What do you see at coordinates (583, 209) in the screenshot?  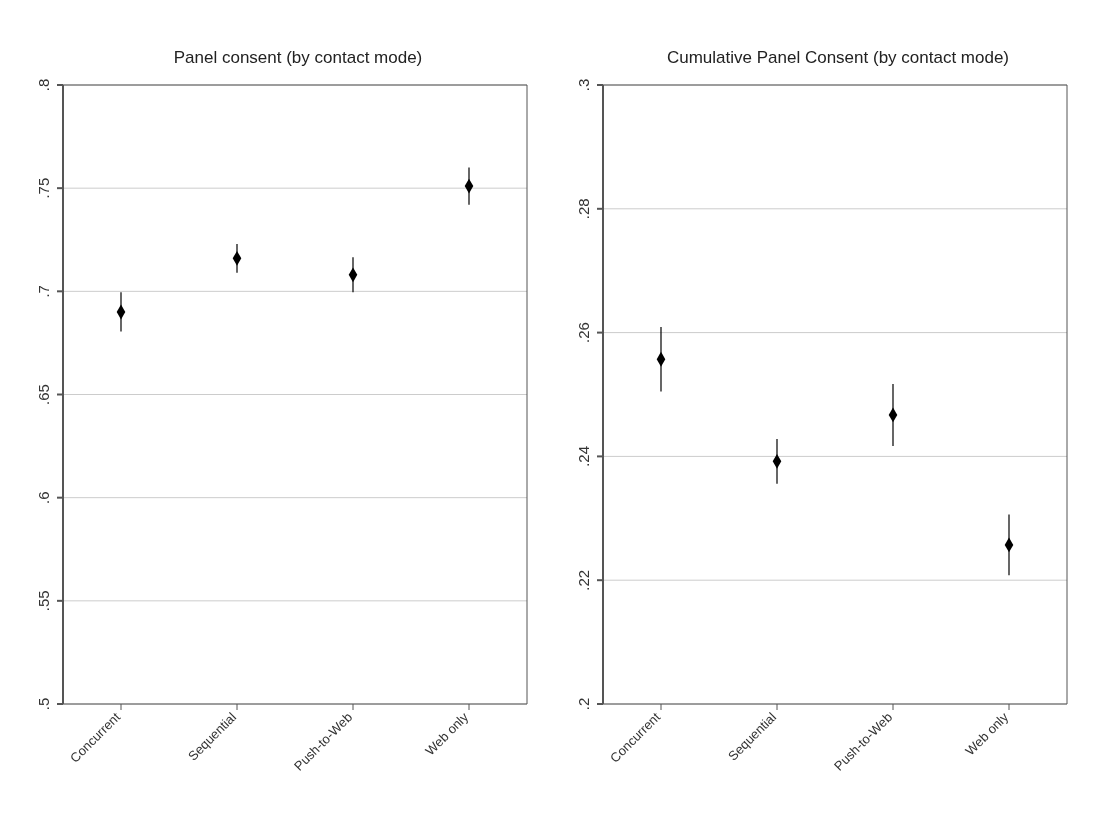 I see `y-tick-label: .28` at bounding box center [583, 209].